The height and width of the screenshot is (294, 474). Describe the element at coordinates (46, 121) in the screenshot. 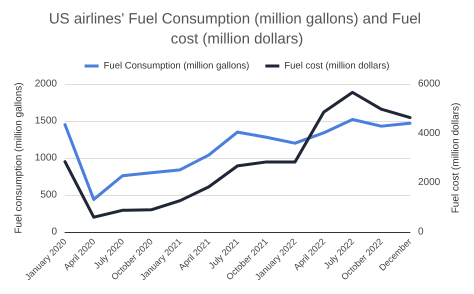

I see `y-tick-label: 1500` at that location.